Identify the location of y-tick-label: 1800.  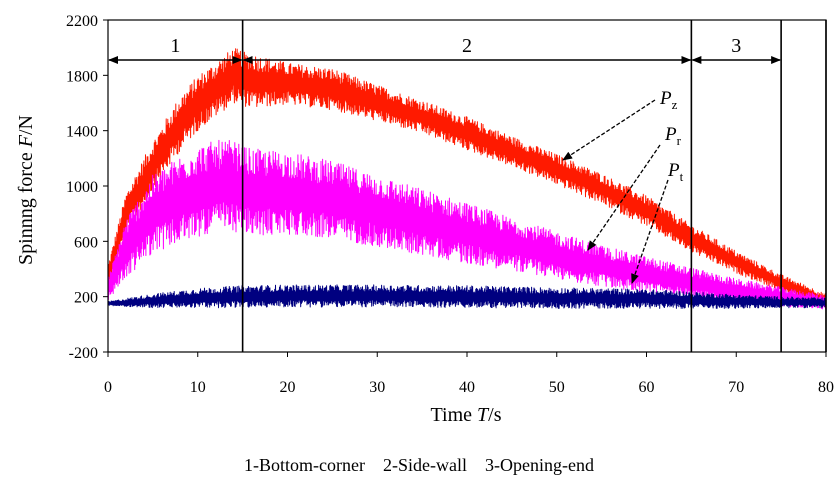
(82, 76).